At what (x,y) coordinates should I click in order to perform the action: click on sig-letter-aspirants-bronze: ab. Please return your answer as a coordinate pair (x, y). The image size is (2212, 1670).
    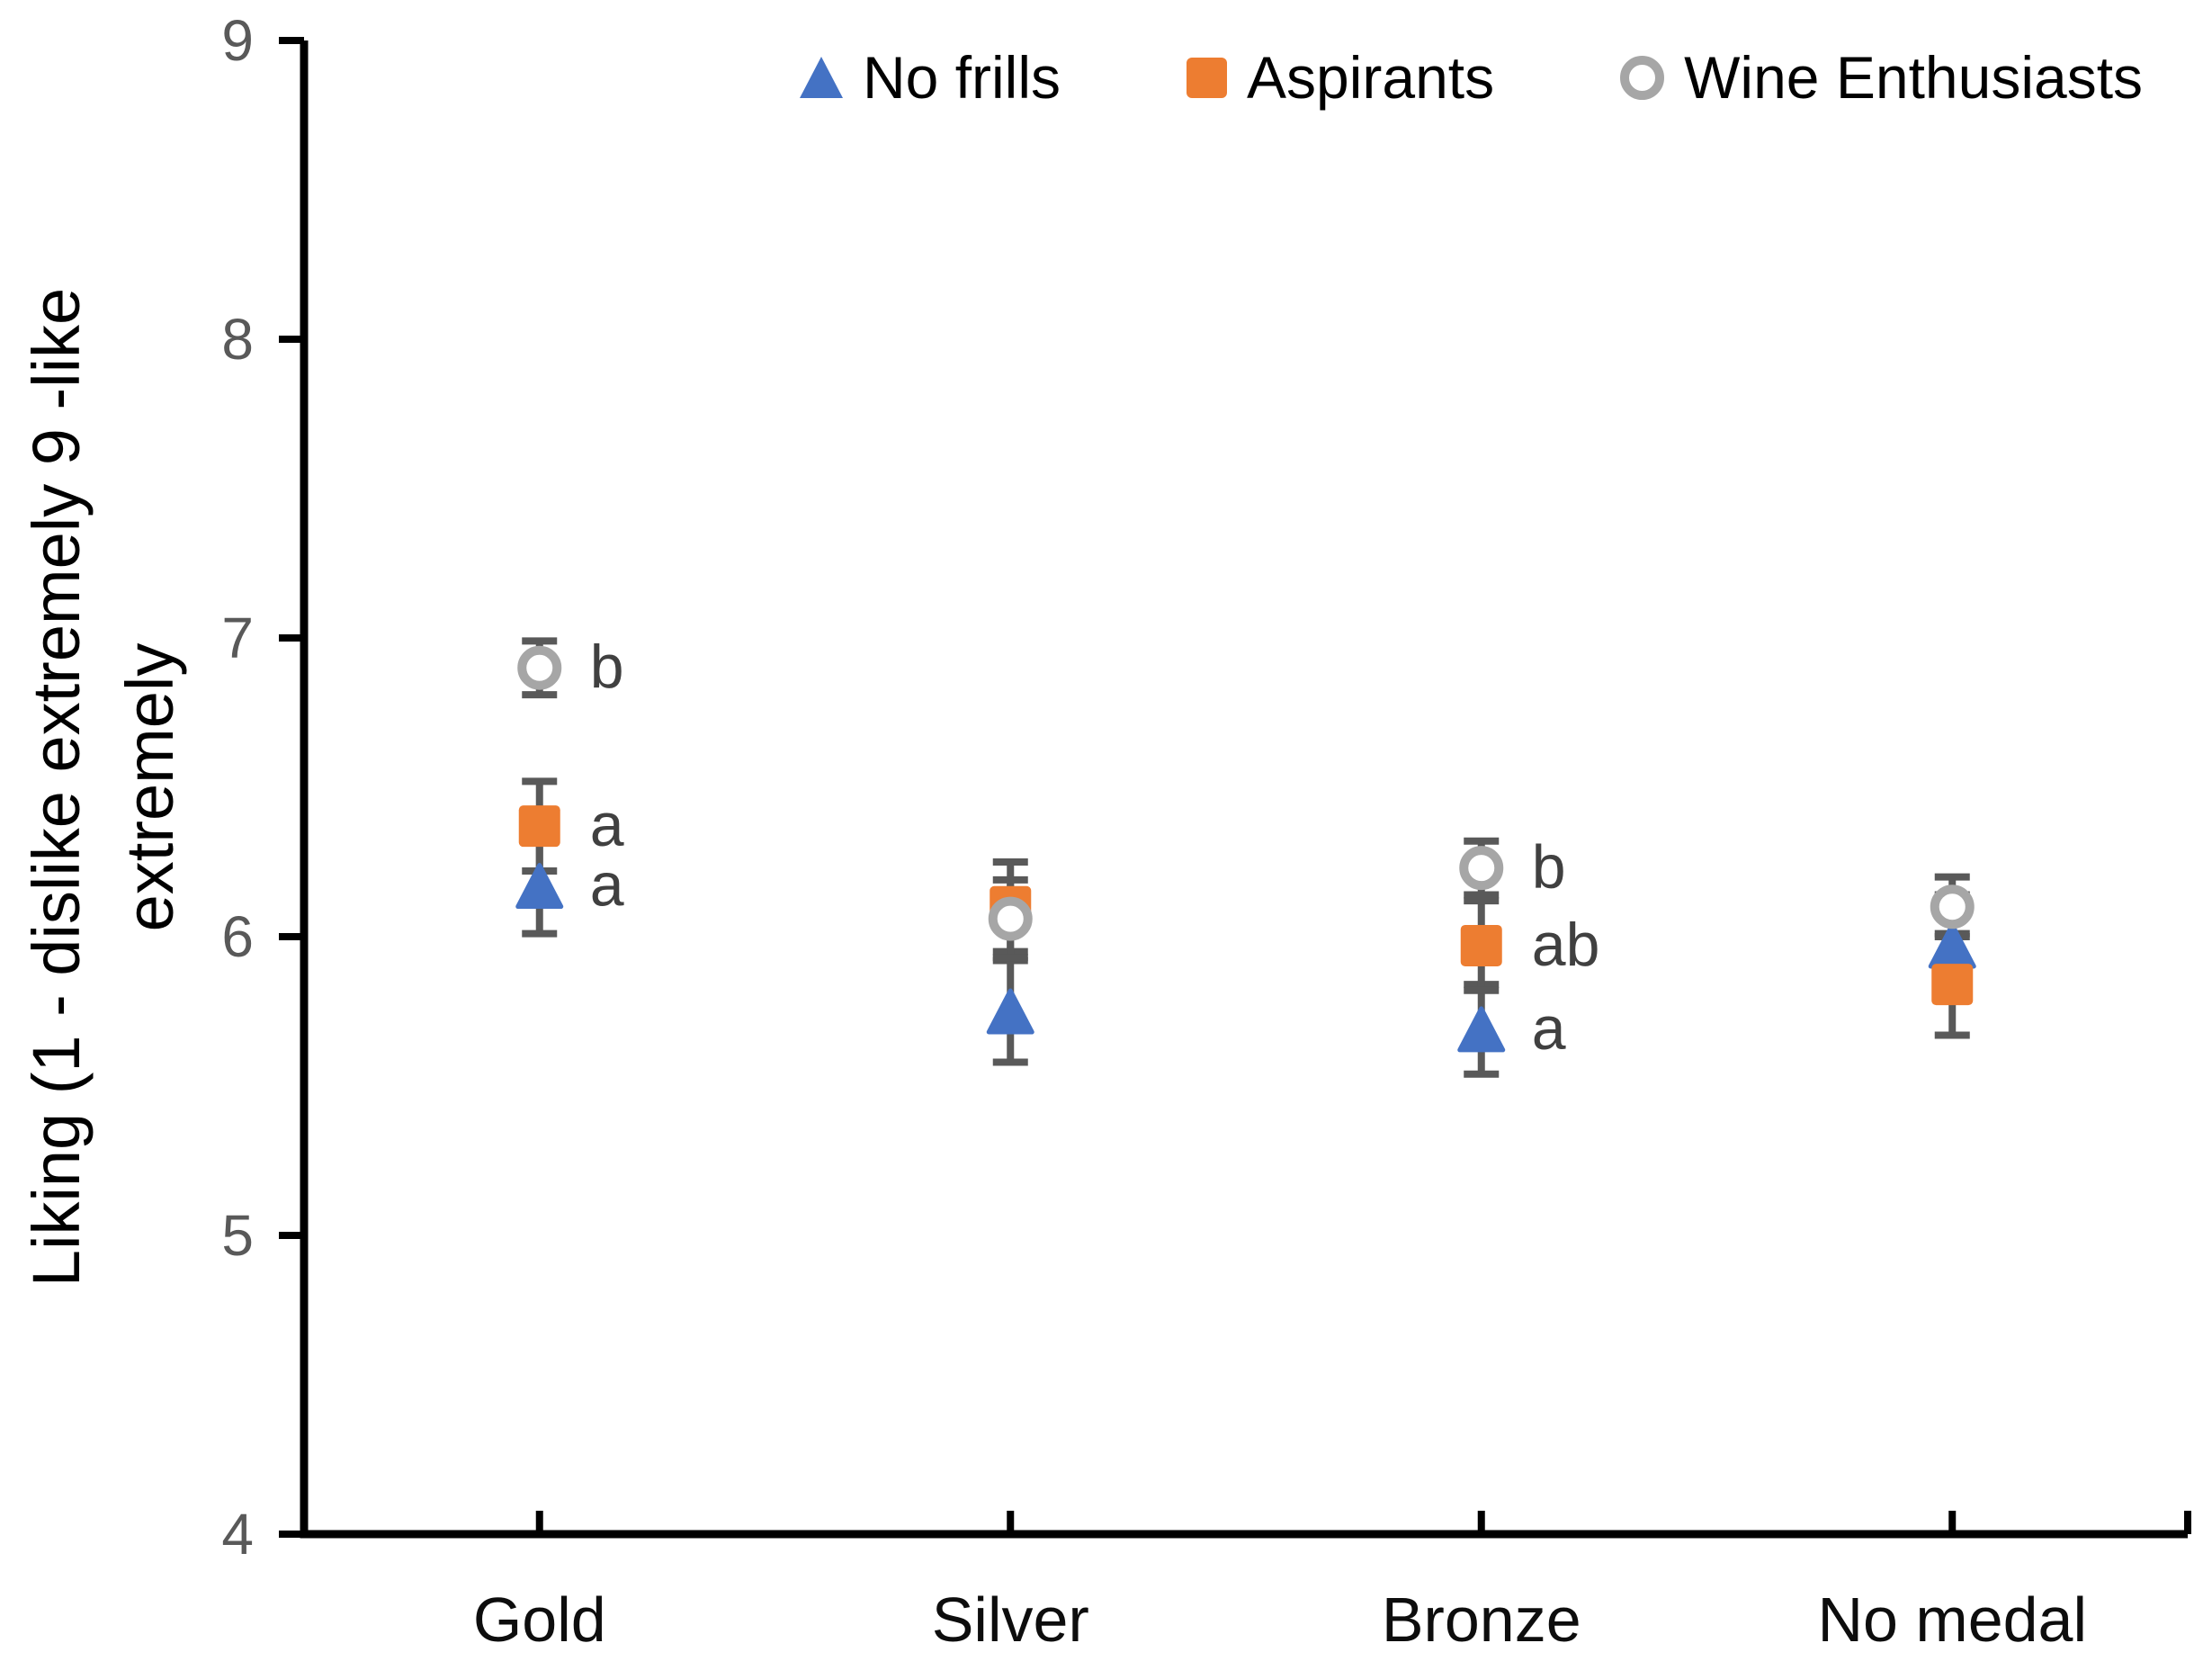
    Looking at the image, I should click on (1566, 945).